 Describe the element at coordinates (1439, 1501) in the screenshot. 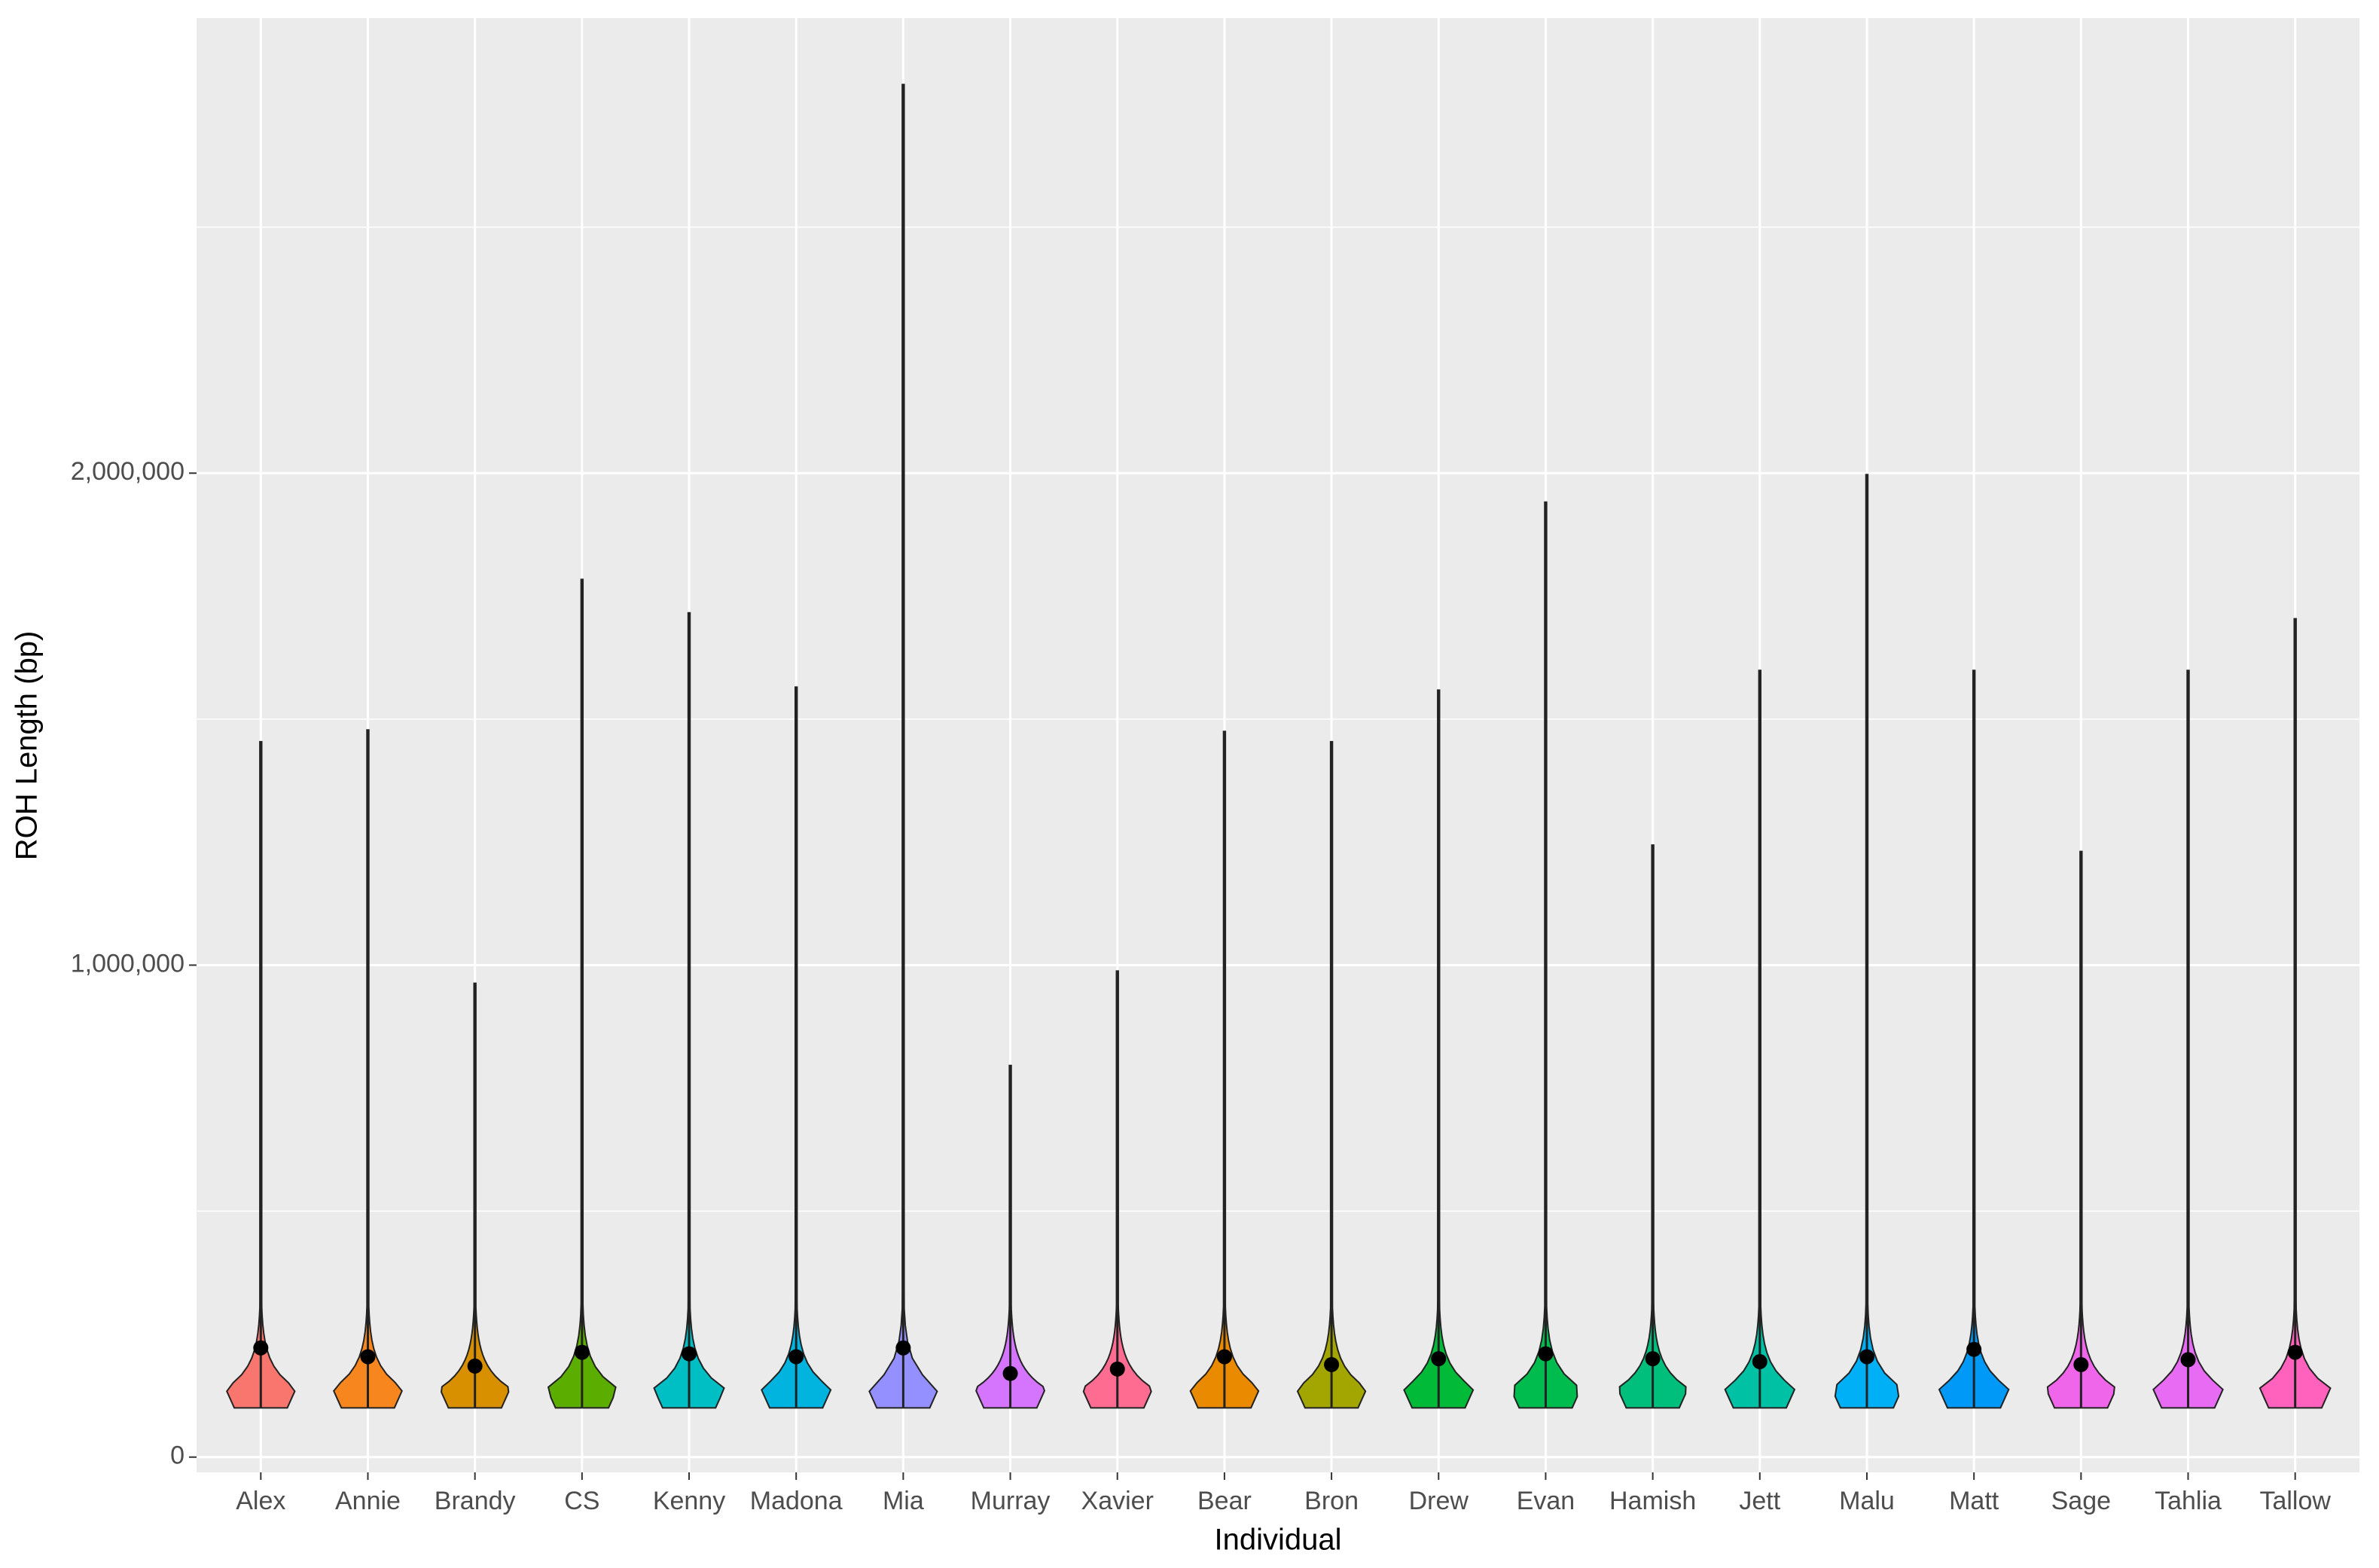

I see `x-tick-label: Drew` at that location.